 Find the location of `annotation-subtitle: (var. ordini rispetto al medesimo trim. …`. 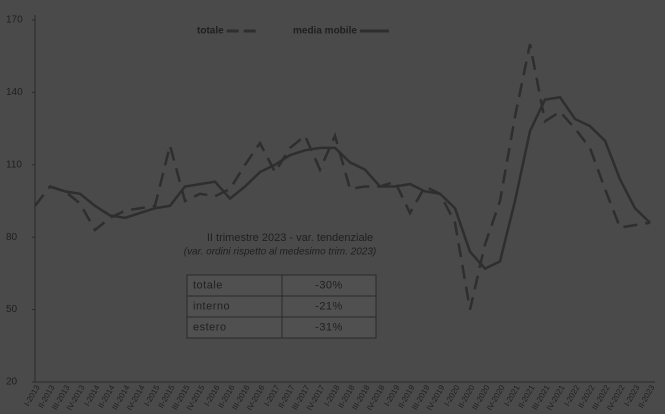

annotation-subtitle: (var. ordini rispetto al medesimo trim. … is located at coordinates (280, 252).